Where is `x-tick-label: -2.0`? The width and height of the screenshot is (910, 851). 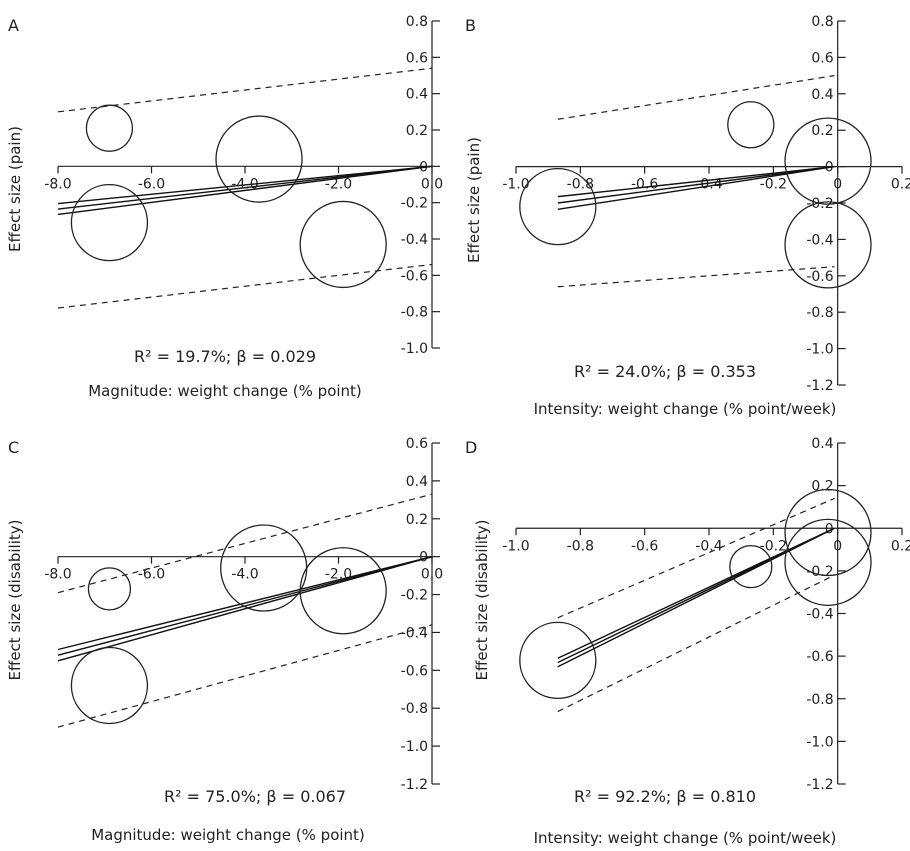
x-tick-label: -2.0 is located at coordinates (338, 184).